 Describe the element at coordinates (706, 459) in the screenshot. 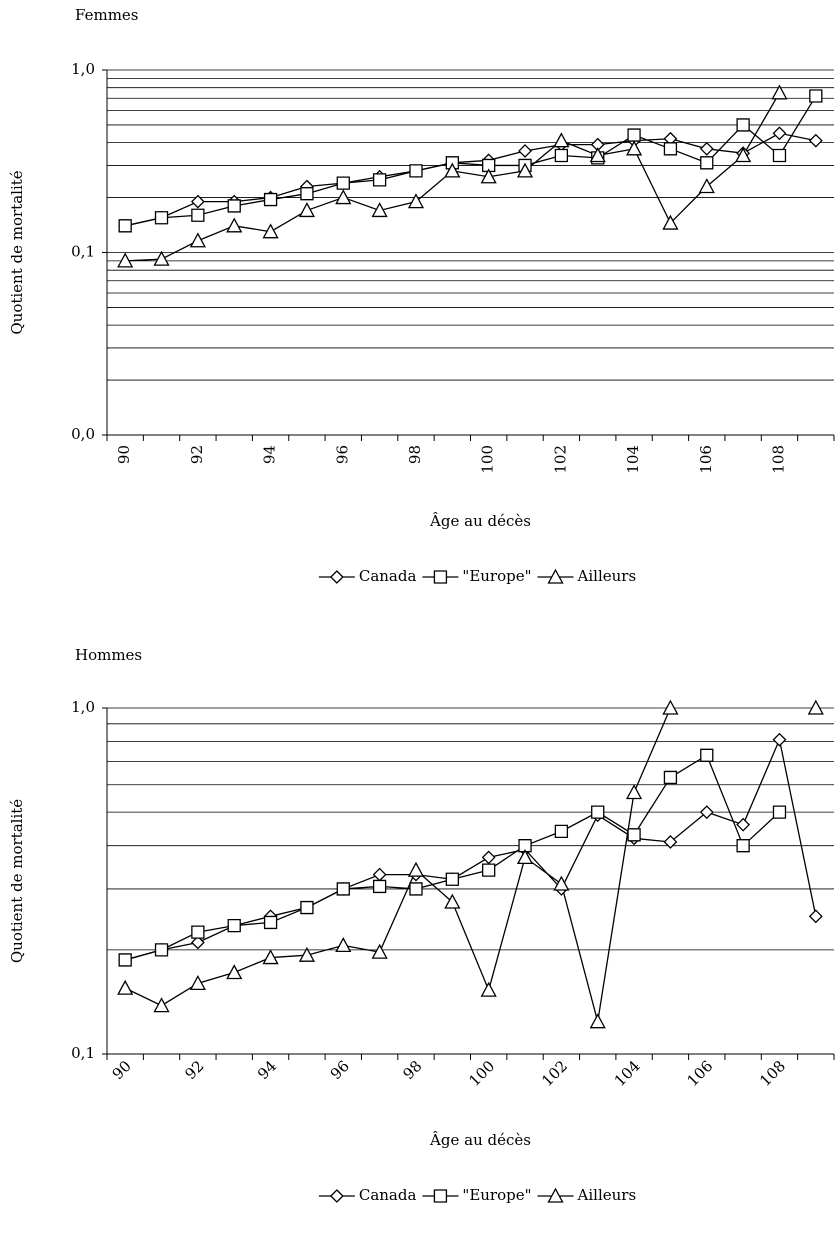

I see `x-tick-label: 106` at that location.